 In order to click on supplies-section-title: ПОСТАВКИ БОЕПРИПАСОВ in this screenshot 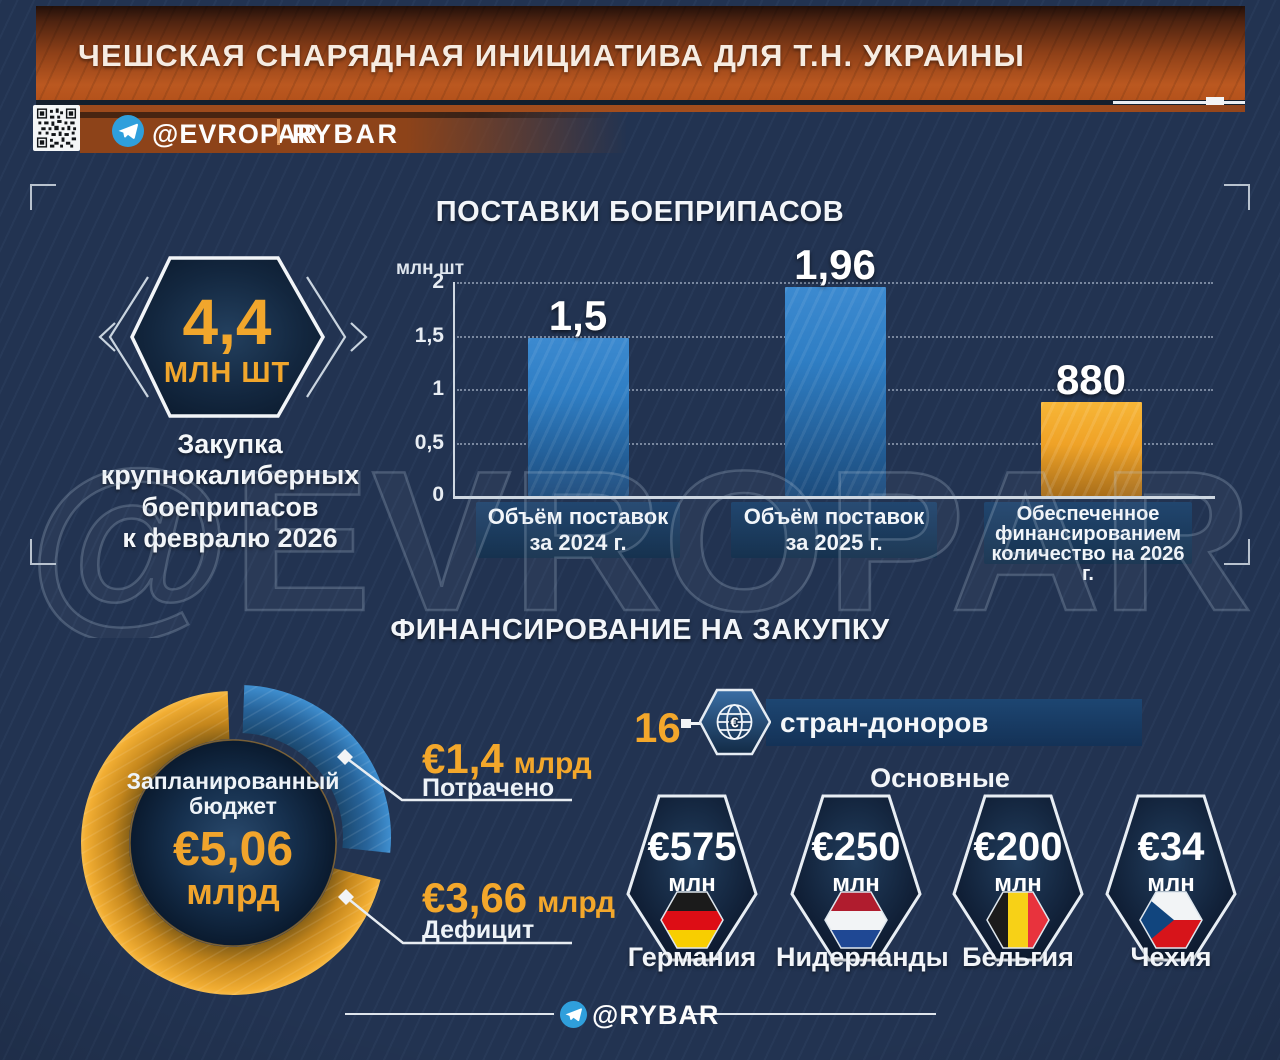, I will do `click(640, 212)`.